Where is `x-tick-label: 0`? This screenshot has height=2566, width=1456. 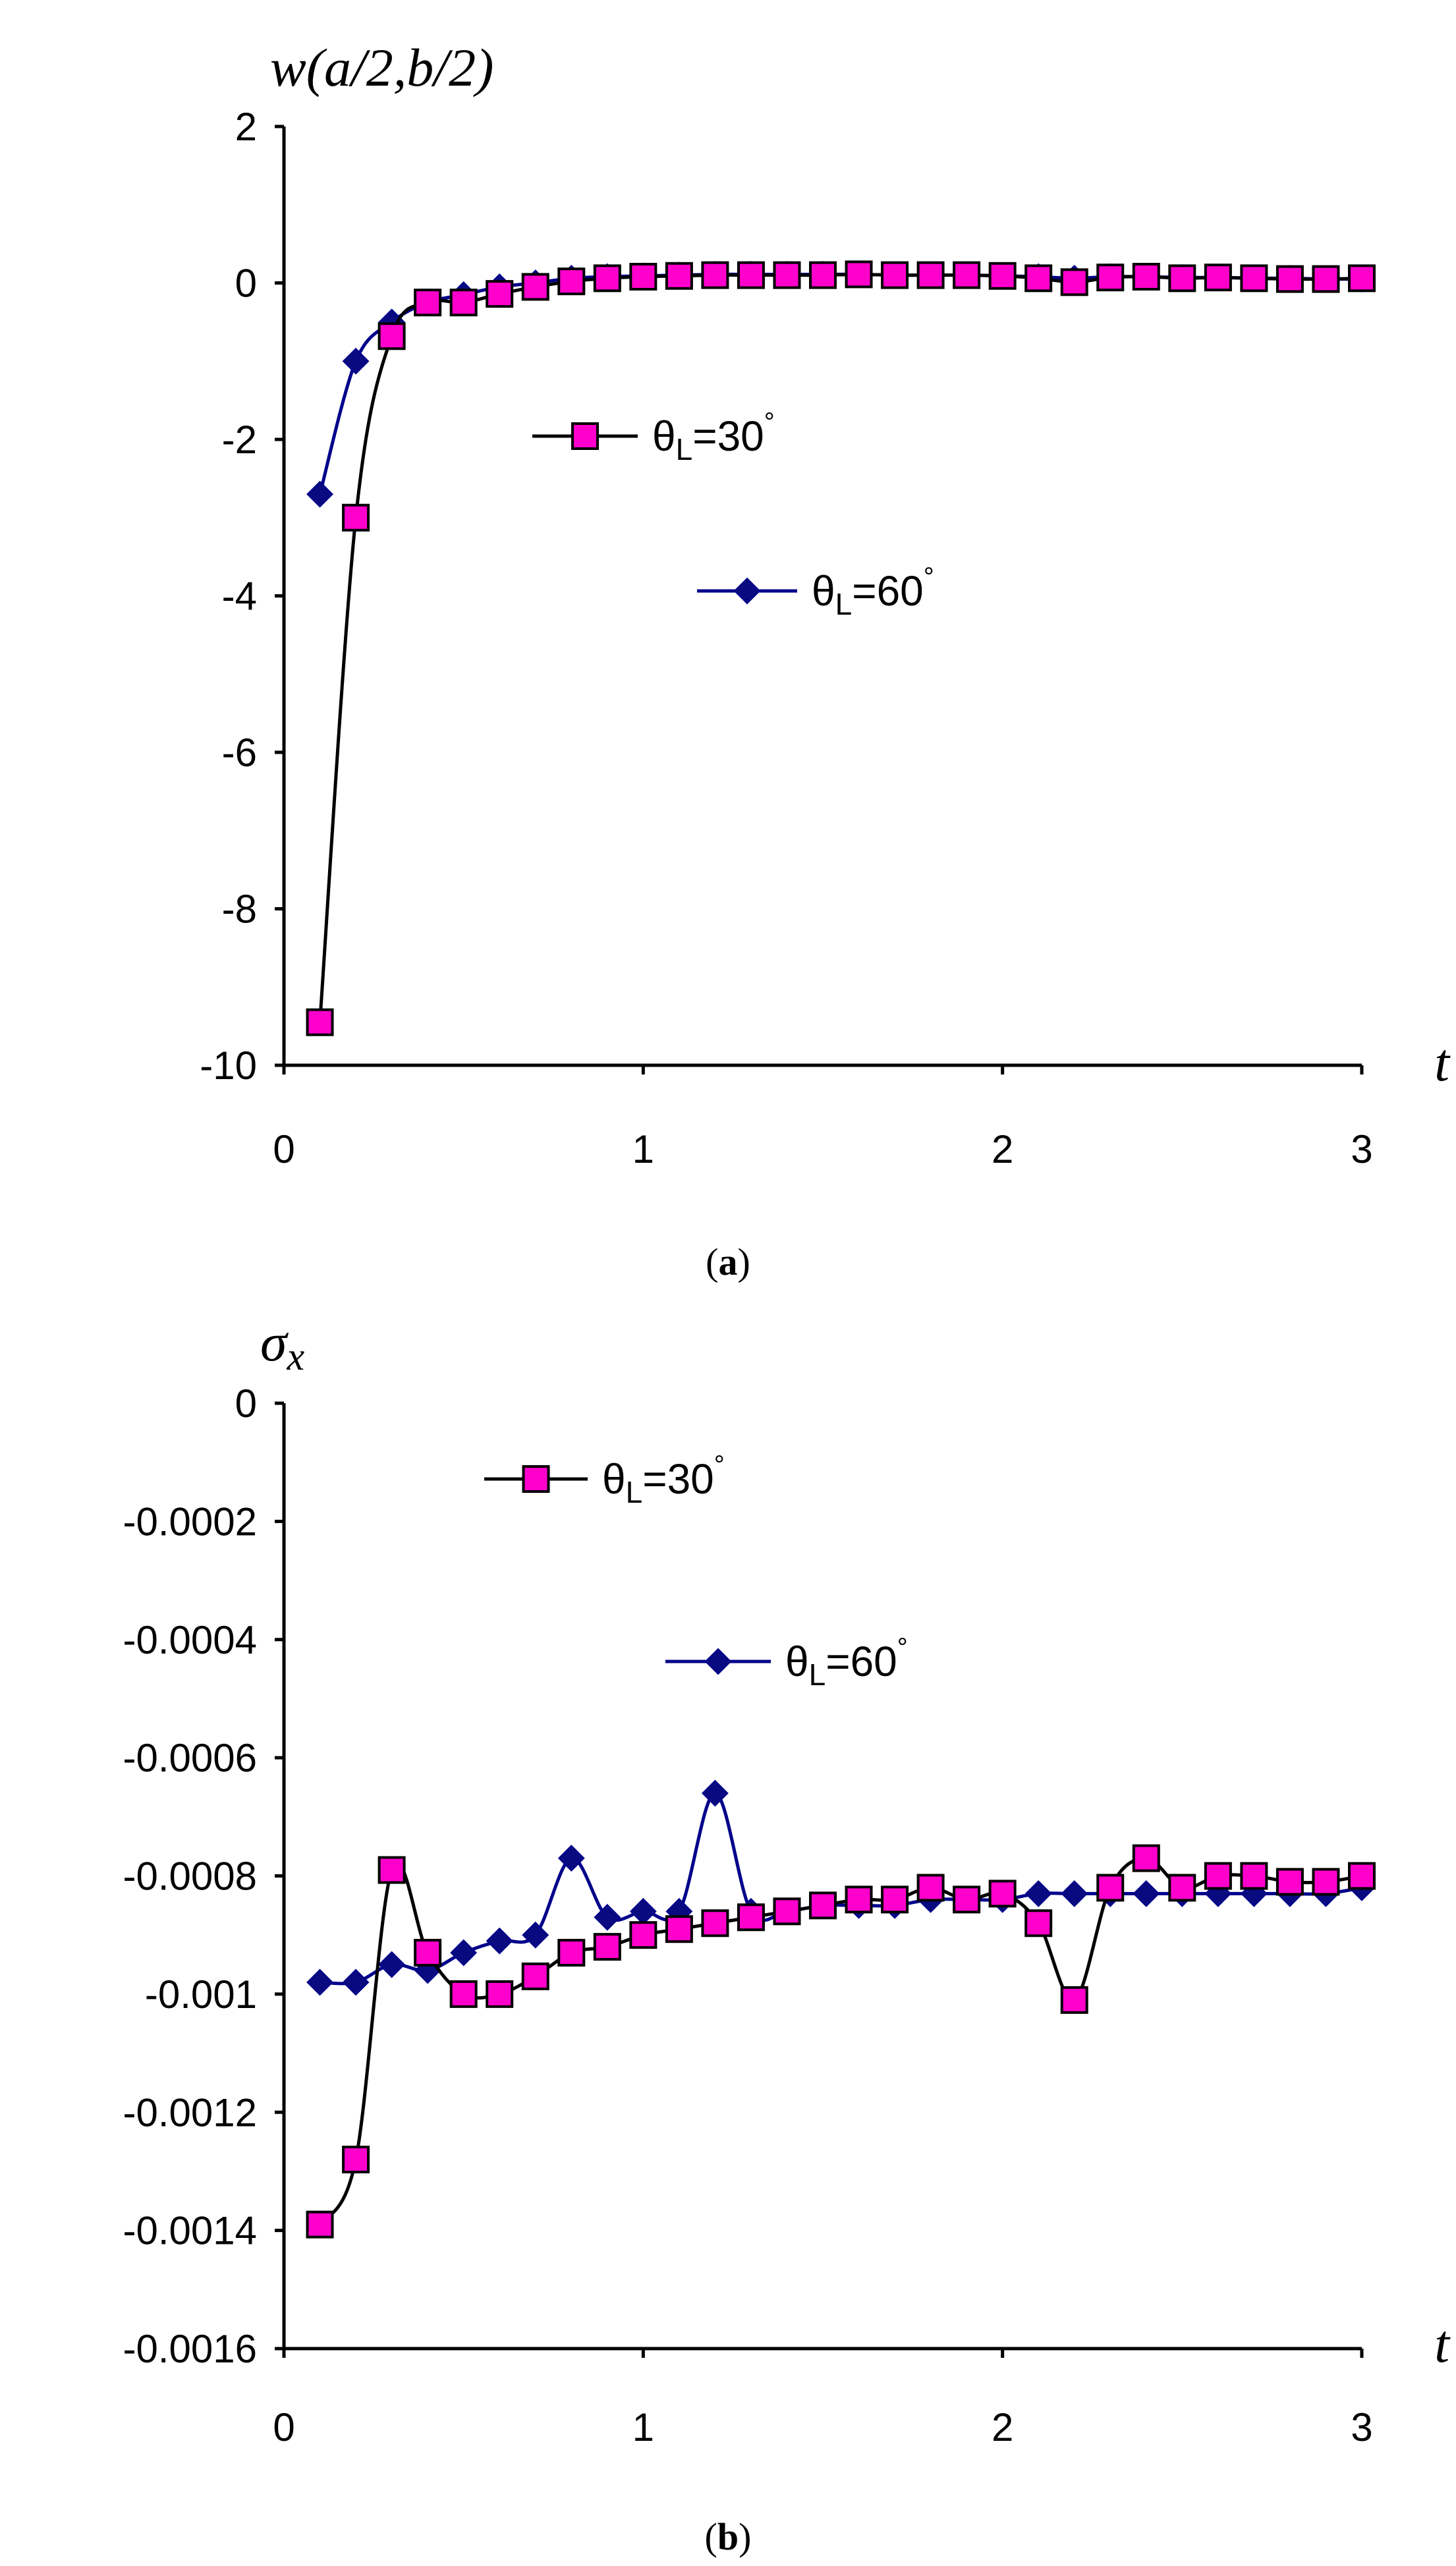 x-tick-label: 0 is located at coordinates (283, 2427).